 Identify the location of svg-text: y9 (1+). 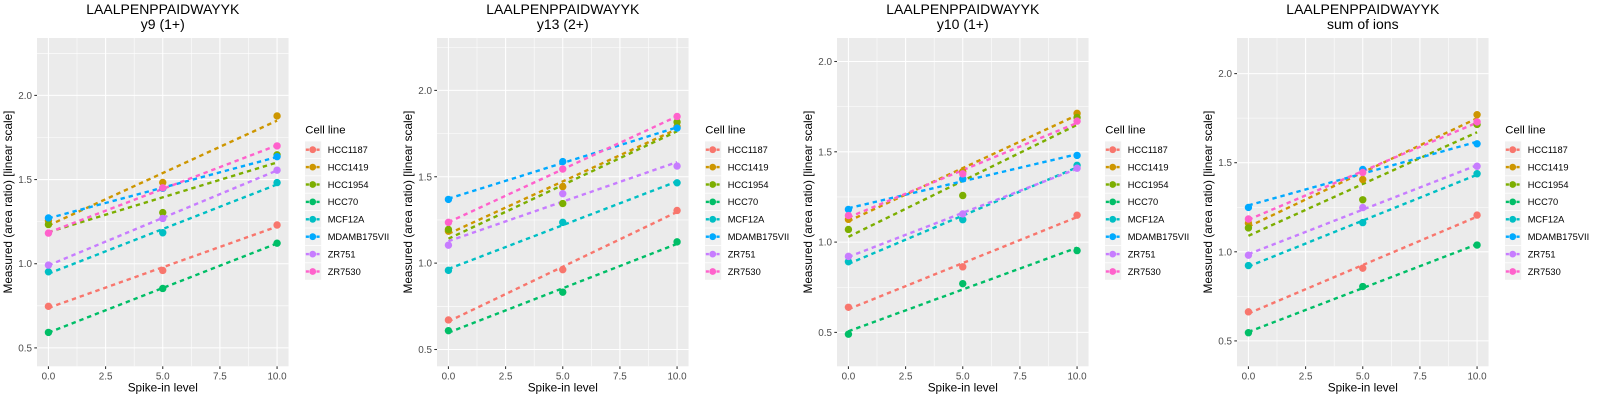
(163, 24).